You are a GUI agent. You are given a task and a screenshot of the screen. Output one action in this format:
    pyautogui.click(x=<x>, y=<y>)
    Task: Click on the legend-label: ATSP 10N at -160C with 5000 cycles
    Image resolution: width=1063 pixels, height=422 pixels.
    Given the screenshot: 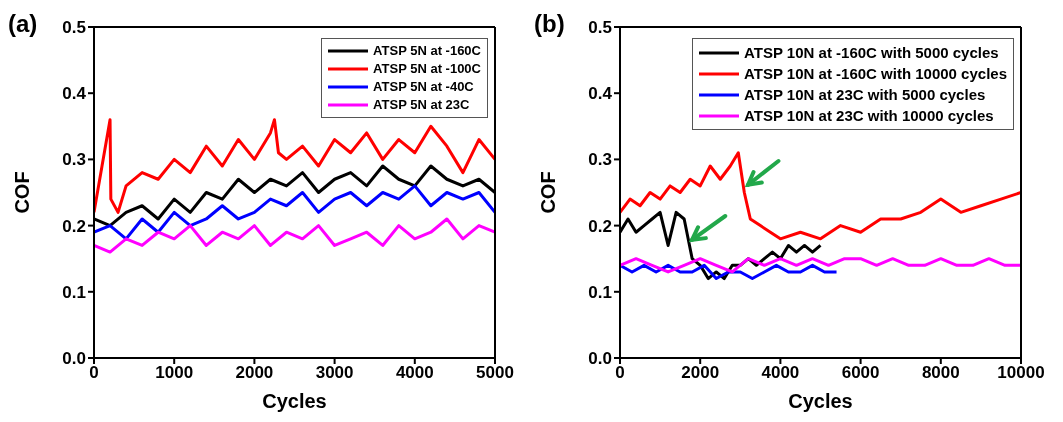 What is the action you would take?
    pyautogui.click(x=871, y=53)
    